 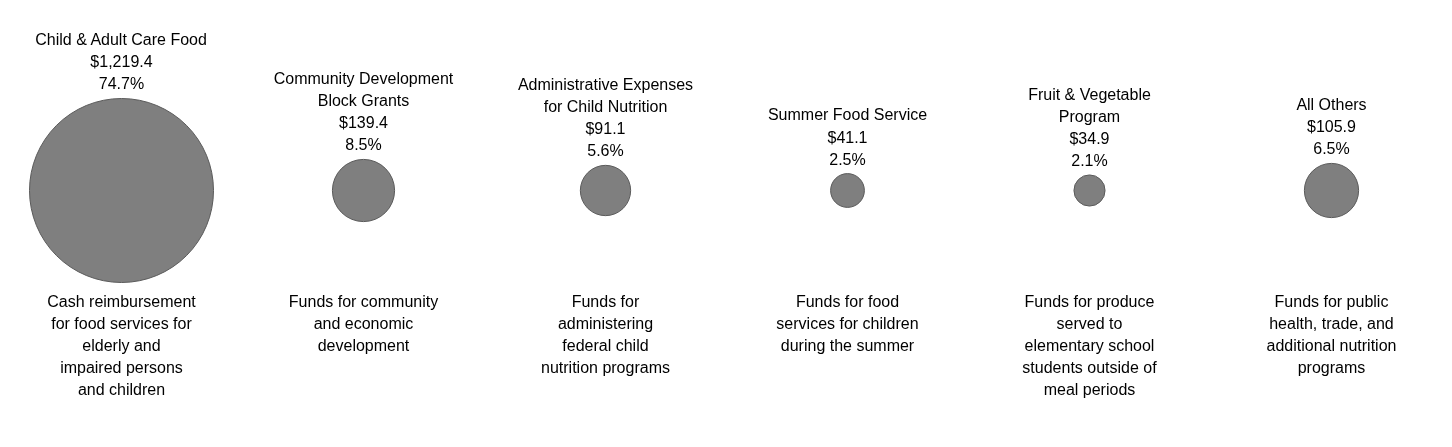 I want to click on text: Funds for food services for children during the summer, so click(x=847, y=323).